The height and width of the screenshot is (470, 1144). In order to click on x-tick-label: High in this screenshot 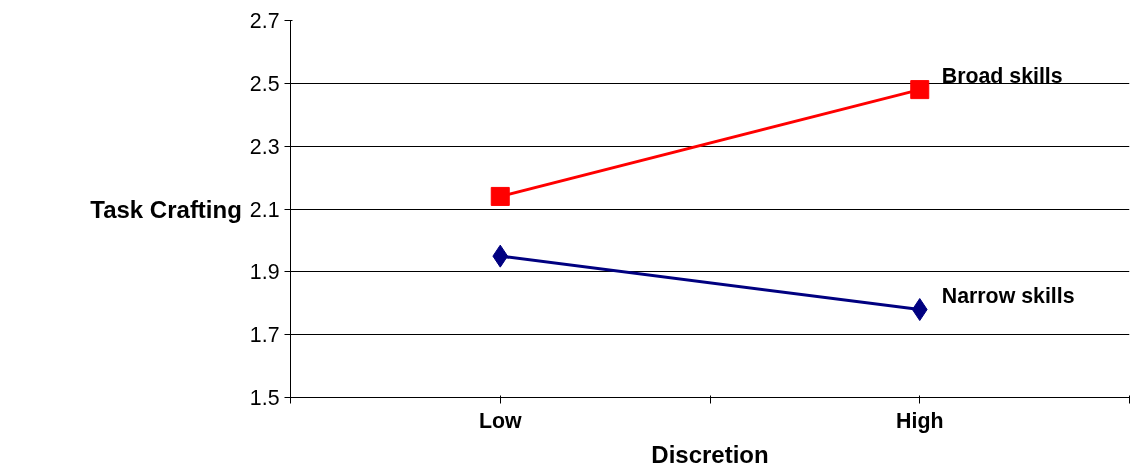, I will do `click(920, 420)`.